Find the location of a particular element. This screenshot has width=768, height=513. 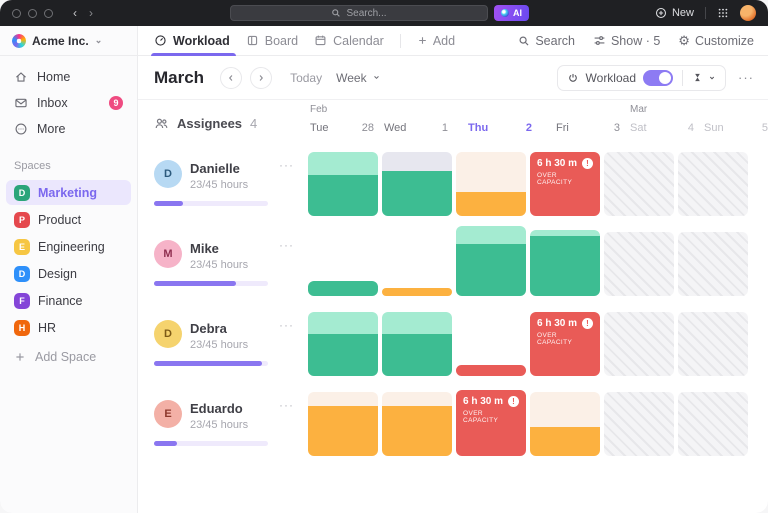

ai-button: AI is located at coordinates (511, 13).